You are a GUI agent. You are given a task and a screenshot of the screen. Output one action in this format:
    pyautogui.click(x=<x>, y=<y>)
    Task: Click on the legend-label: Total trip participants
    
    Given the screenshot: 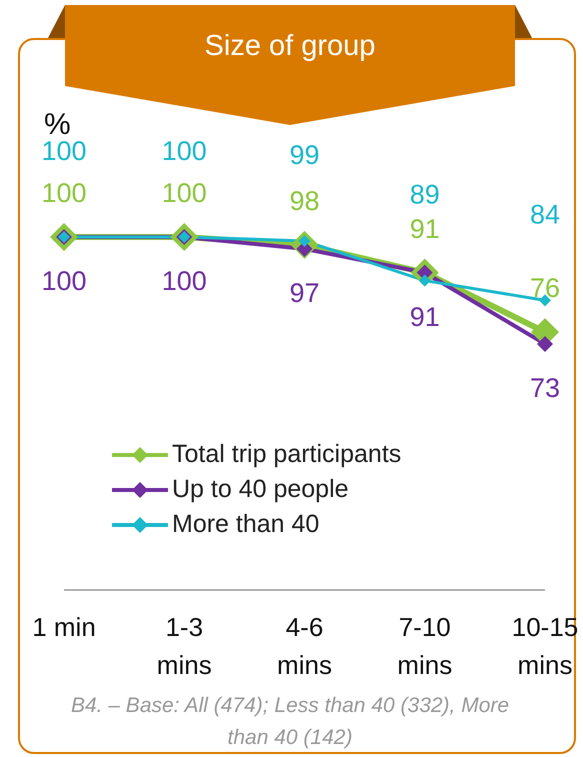 What is the action you would take?
    pyautogui.click(x=287, y=454)
    